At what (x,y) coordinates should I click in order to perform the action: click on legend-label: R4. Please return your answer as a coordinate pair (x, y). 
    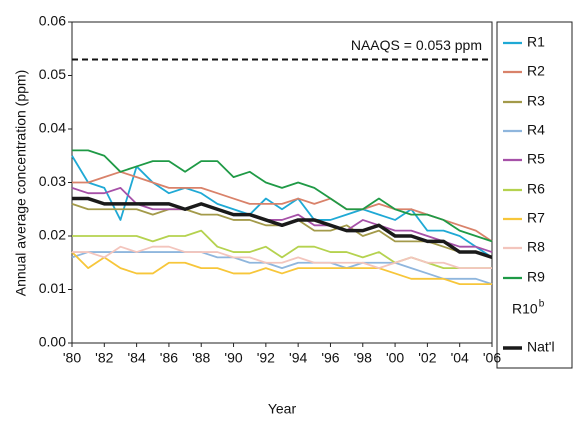
    Looking at the image, I should click on (536, 130).